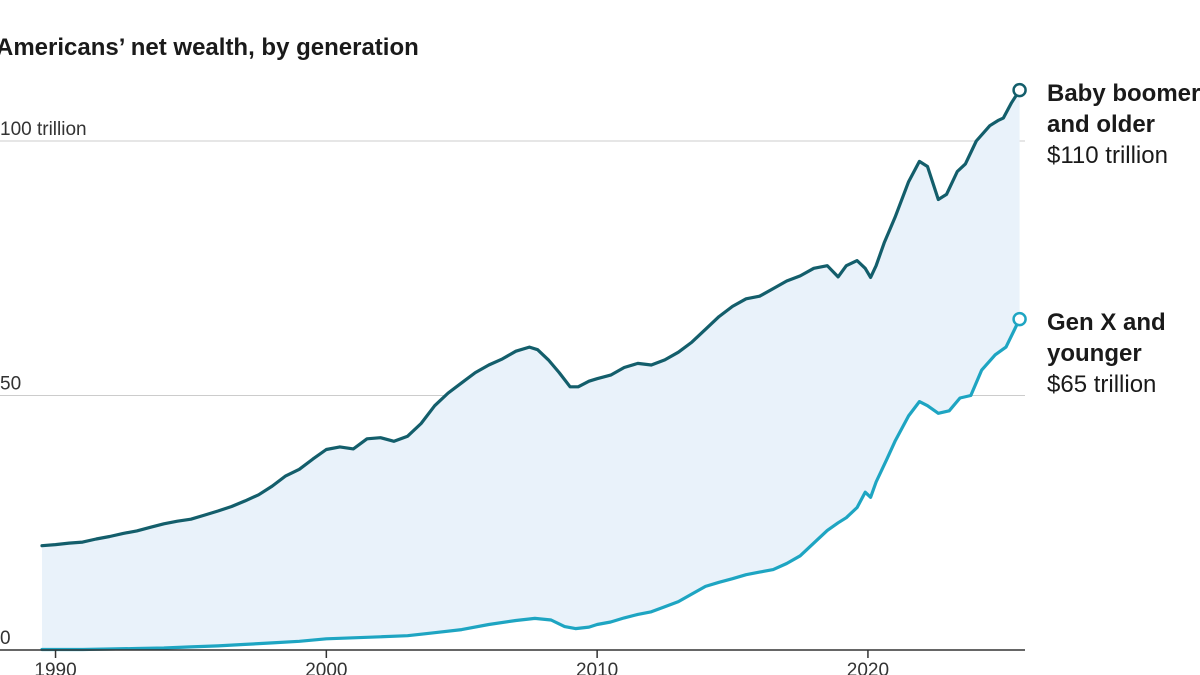 The image size is (1200, 675). Describe the element at coordinates (1101, 124) in the screenshot. I see `series-label-0: and older` at that location.